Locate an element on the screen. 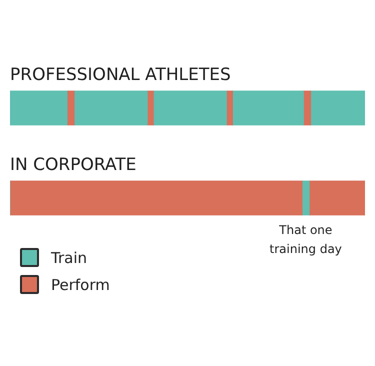 This screenshot has width=375, height=366. y-tick-label: IN CORPORATE is located at coordinates (73, 165).